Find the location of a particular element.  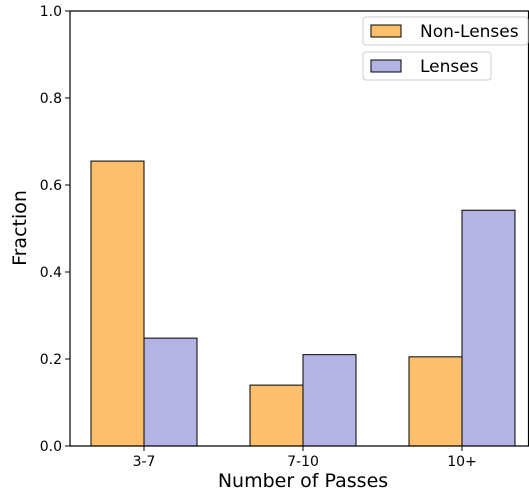

x-tick-label: 3-7 is located at coordinates (144, 462).